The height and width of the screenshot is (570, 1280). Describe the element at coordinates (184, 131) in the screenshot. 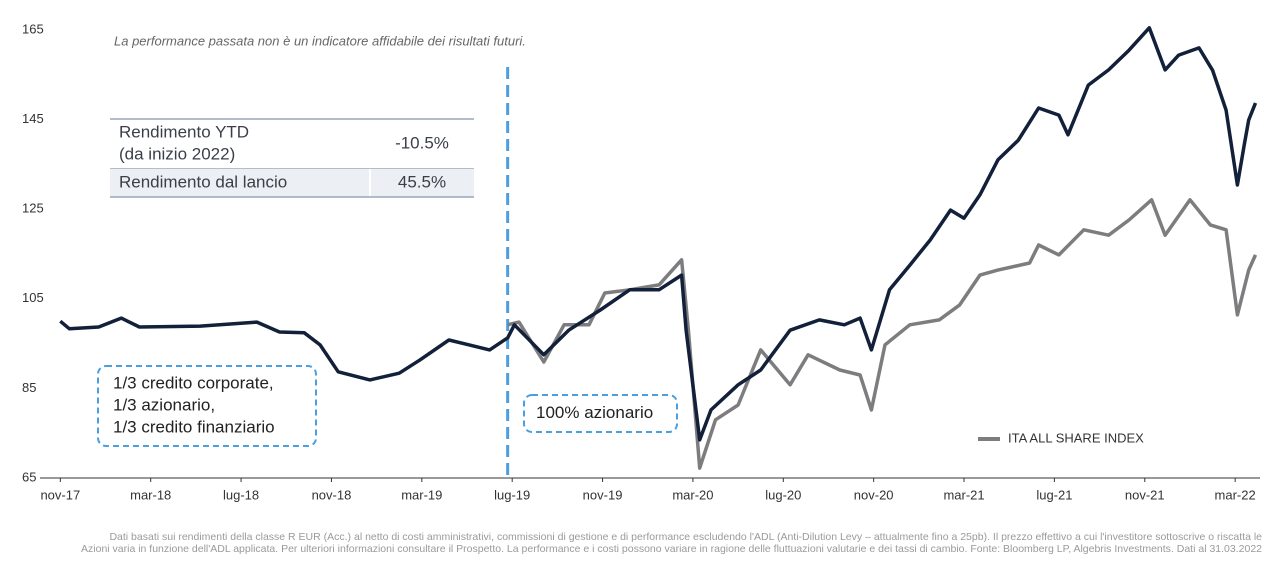

I see `table-label: Rendimento YTD` at that location.